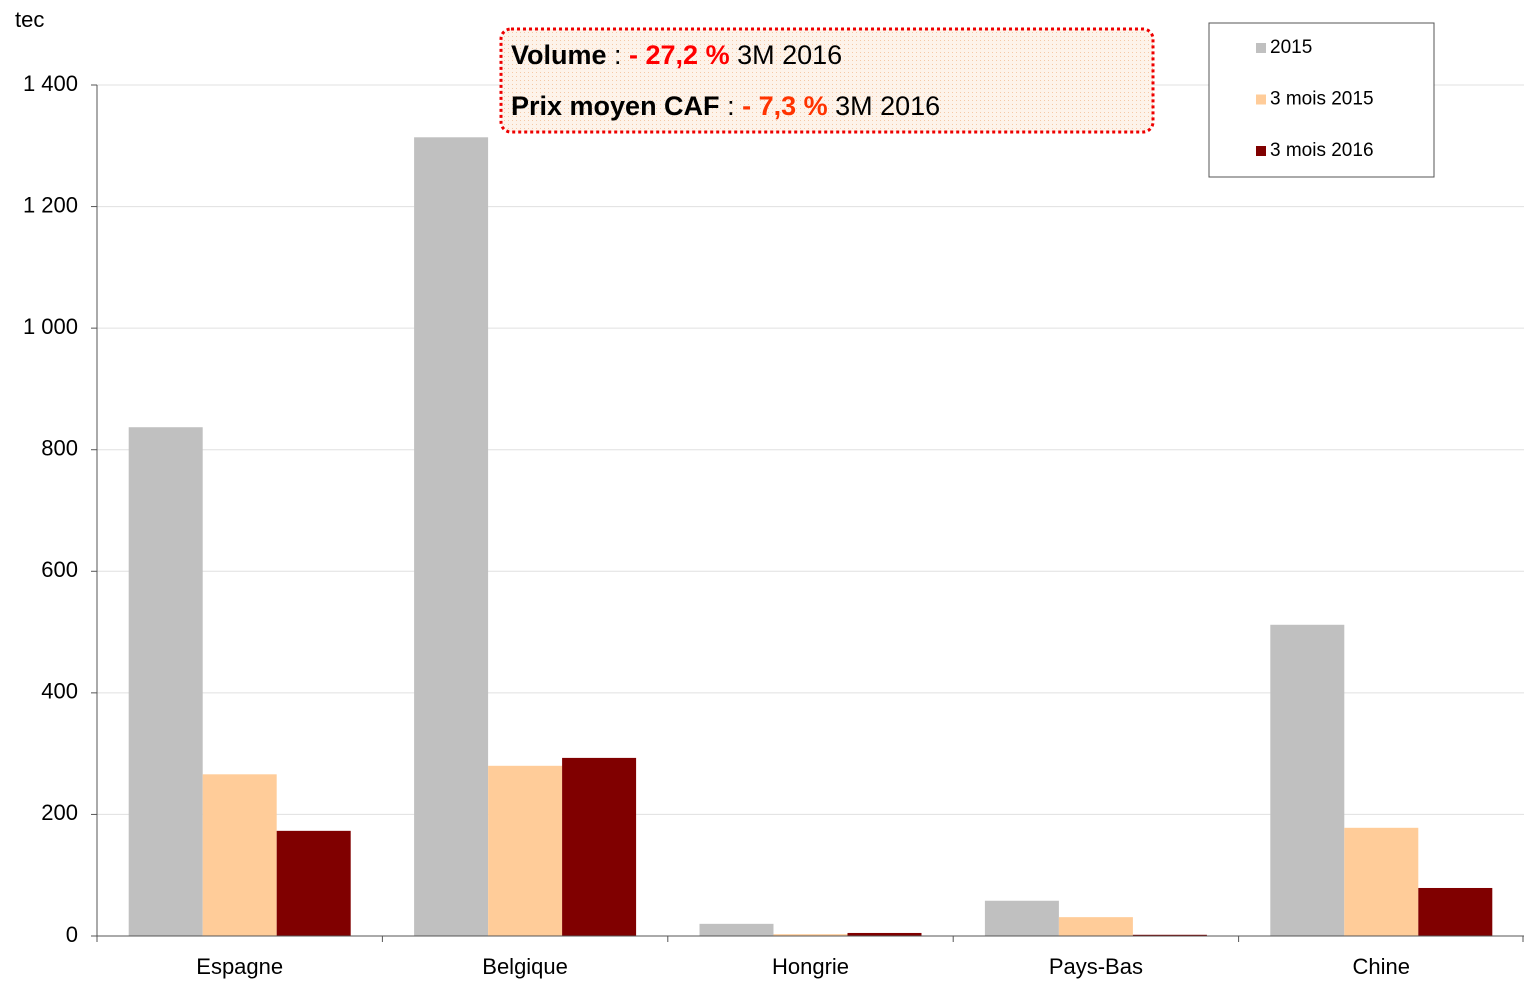 Image resolution: width=1524 pixels, height=982 pixels. What do you see at coordinates (72, 934) in the screenshot?
I see `y-tick-label: 0` at bounding box center [72, 934].